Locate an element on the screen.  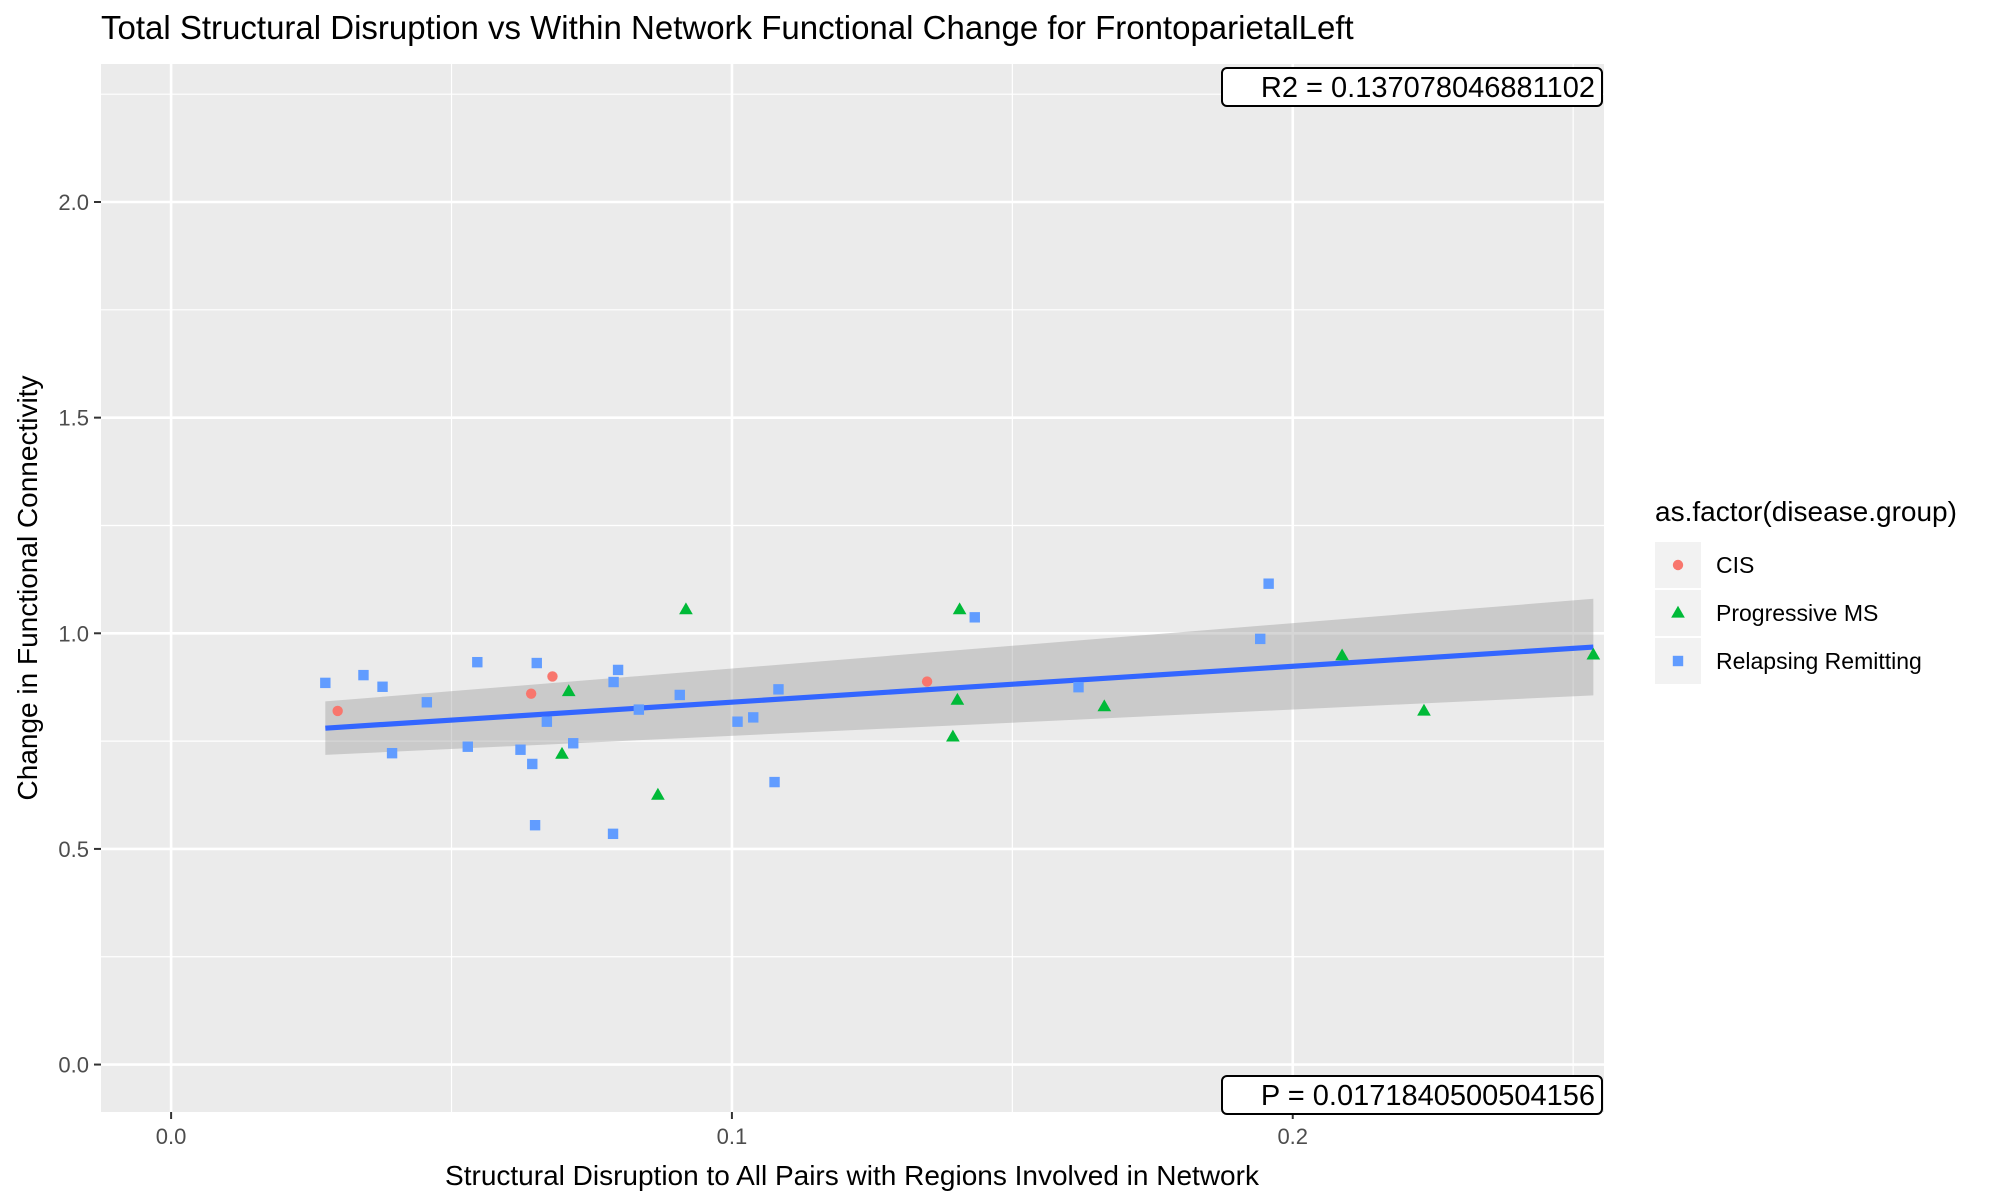
legend-marker-relapsing-remitting is located at coordinates (1678, 661).